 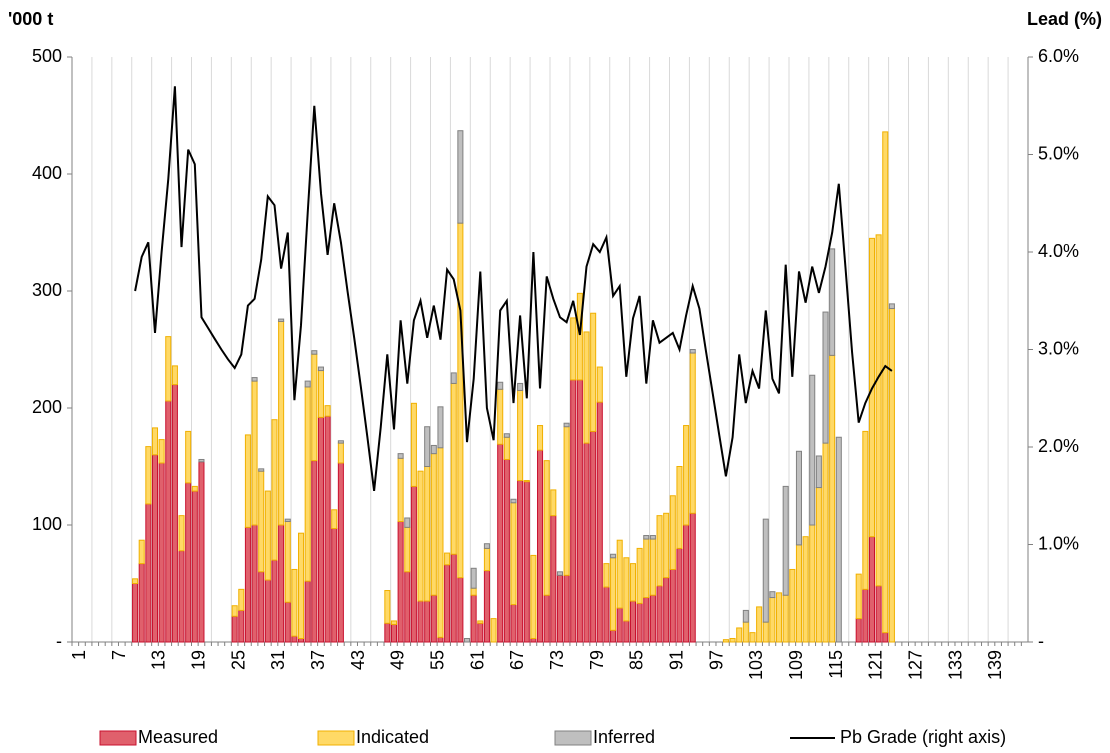 What do you see at coordinates (178, 737) in the screenshot?
I see `legend-label: Measured` at bounding box center [178, 737].